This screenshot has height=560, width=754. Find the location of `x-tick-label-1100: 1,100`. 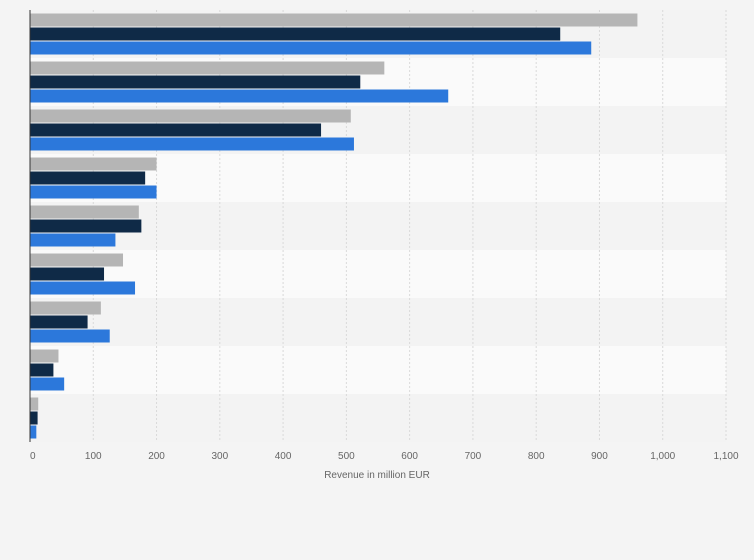

x-tick-label-1100: 1,100 is located at coordinates (725, 456).